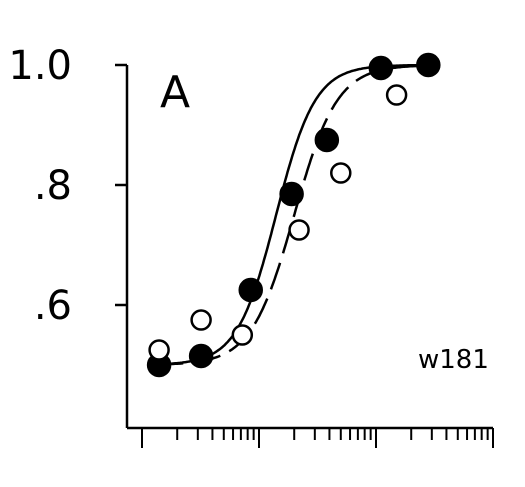 This screenshot has height=487, width=525. What do you see at coordinates (175, 92) in the screenshot?
I see `panel-label: A` at bounding box center [175, 92].